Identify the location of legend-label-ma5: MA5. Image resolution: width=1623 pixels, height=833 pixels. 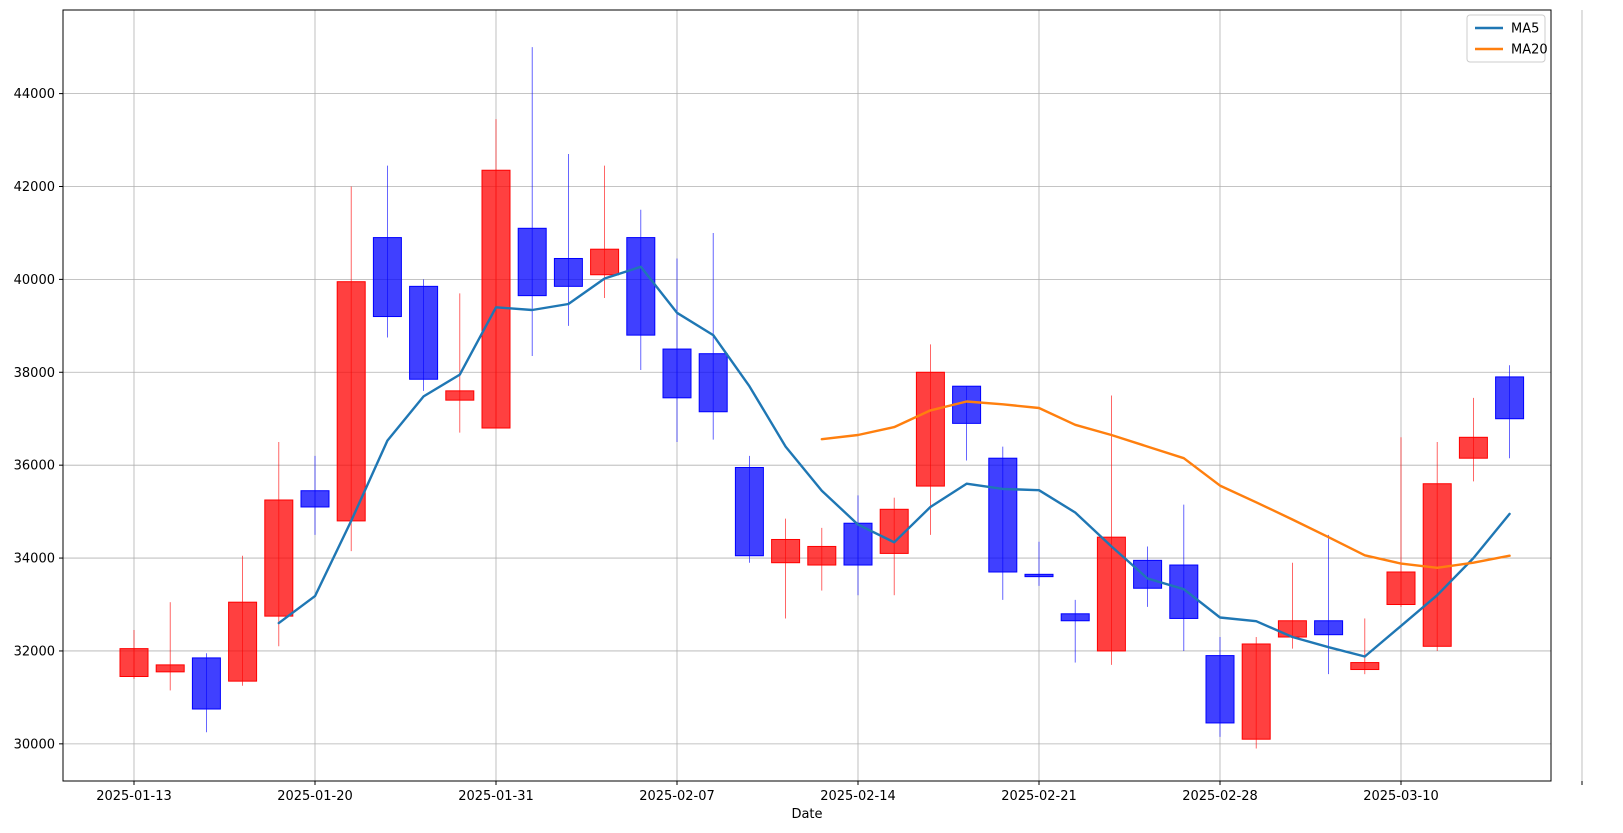
(1525, 29).